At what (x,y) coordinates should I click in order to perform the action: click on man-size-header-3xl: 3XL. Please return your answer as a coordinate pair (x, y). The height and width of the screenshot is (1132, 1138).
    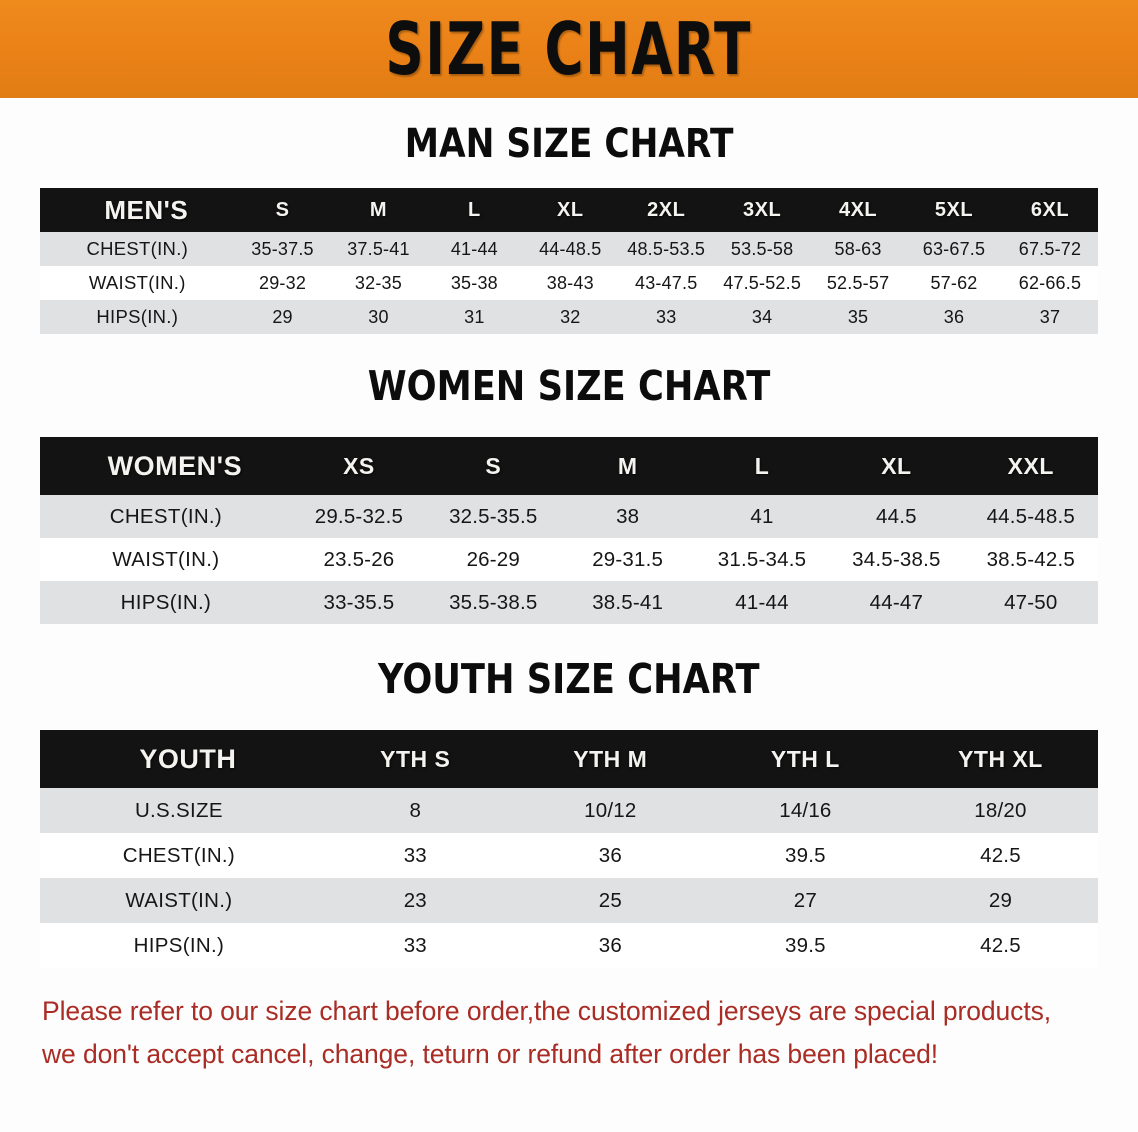
    Looking at the image, I should click on (762, 209).